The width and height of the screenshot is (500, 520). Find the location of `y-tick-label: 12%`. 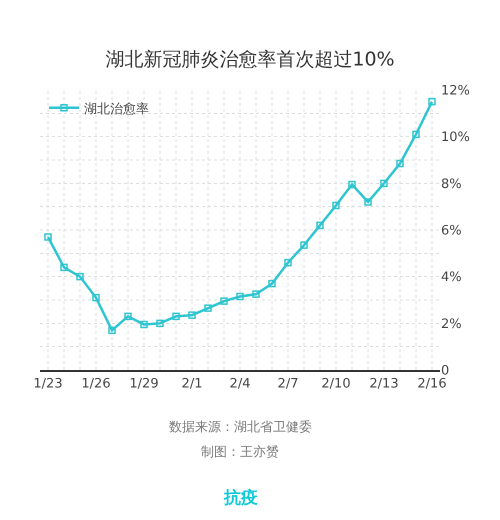

y-tick-label: 12% is located at coordinates (455, 91).